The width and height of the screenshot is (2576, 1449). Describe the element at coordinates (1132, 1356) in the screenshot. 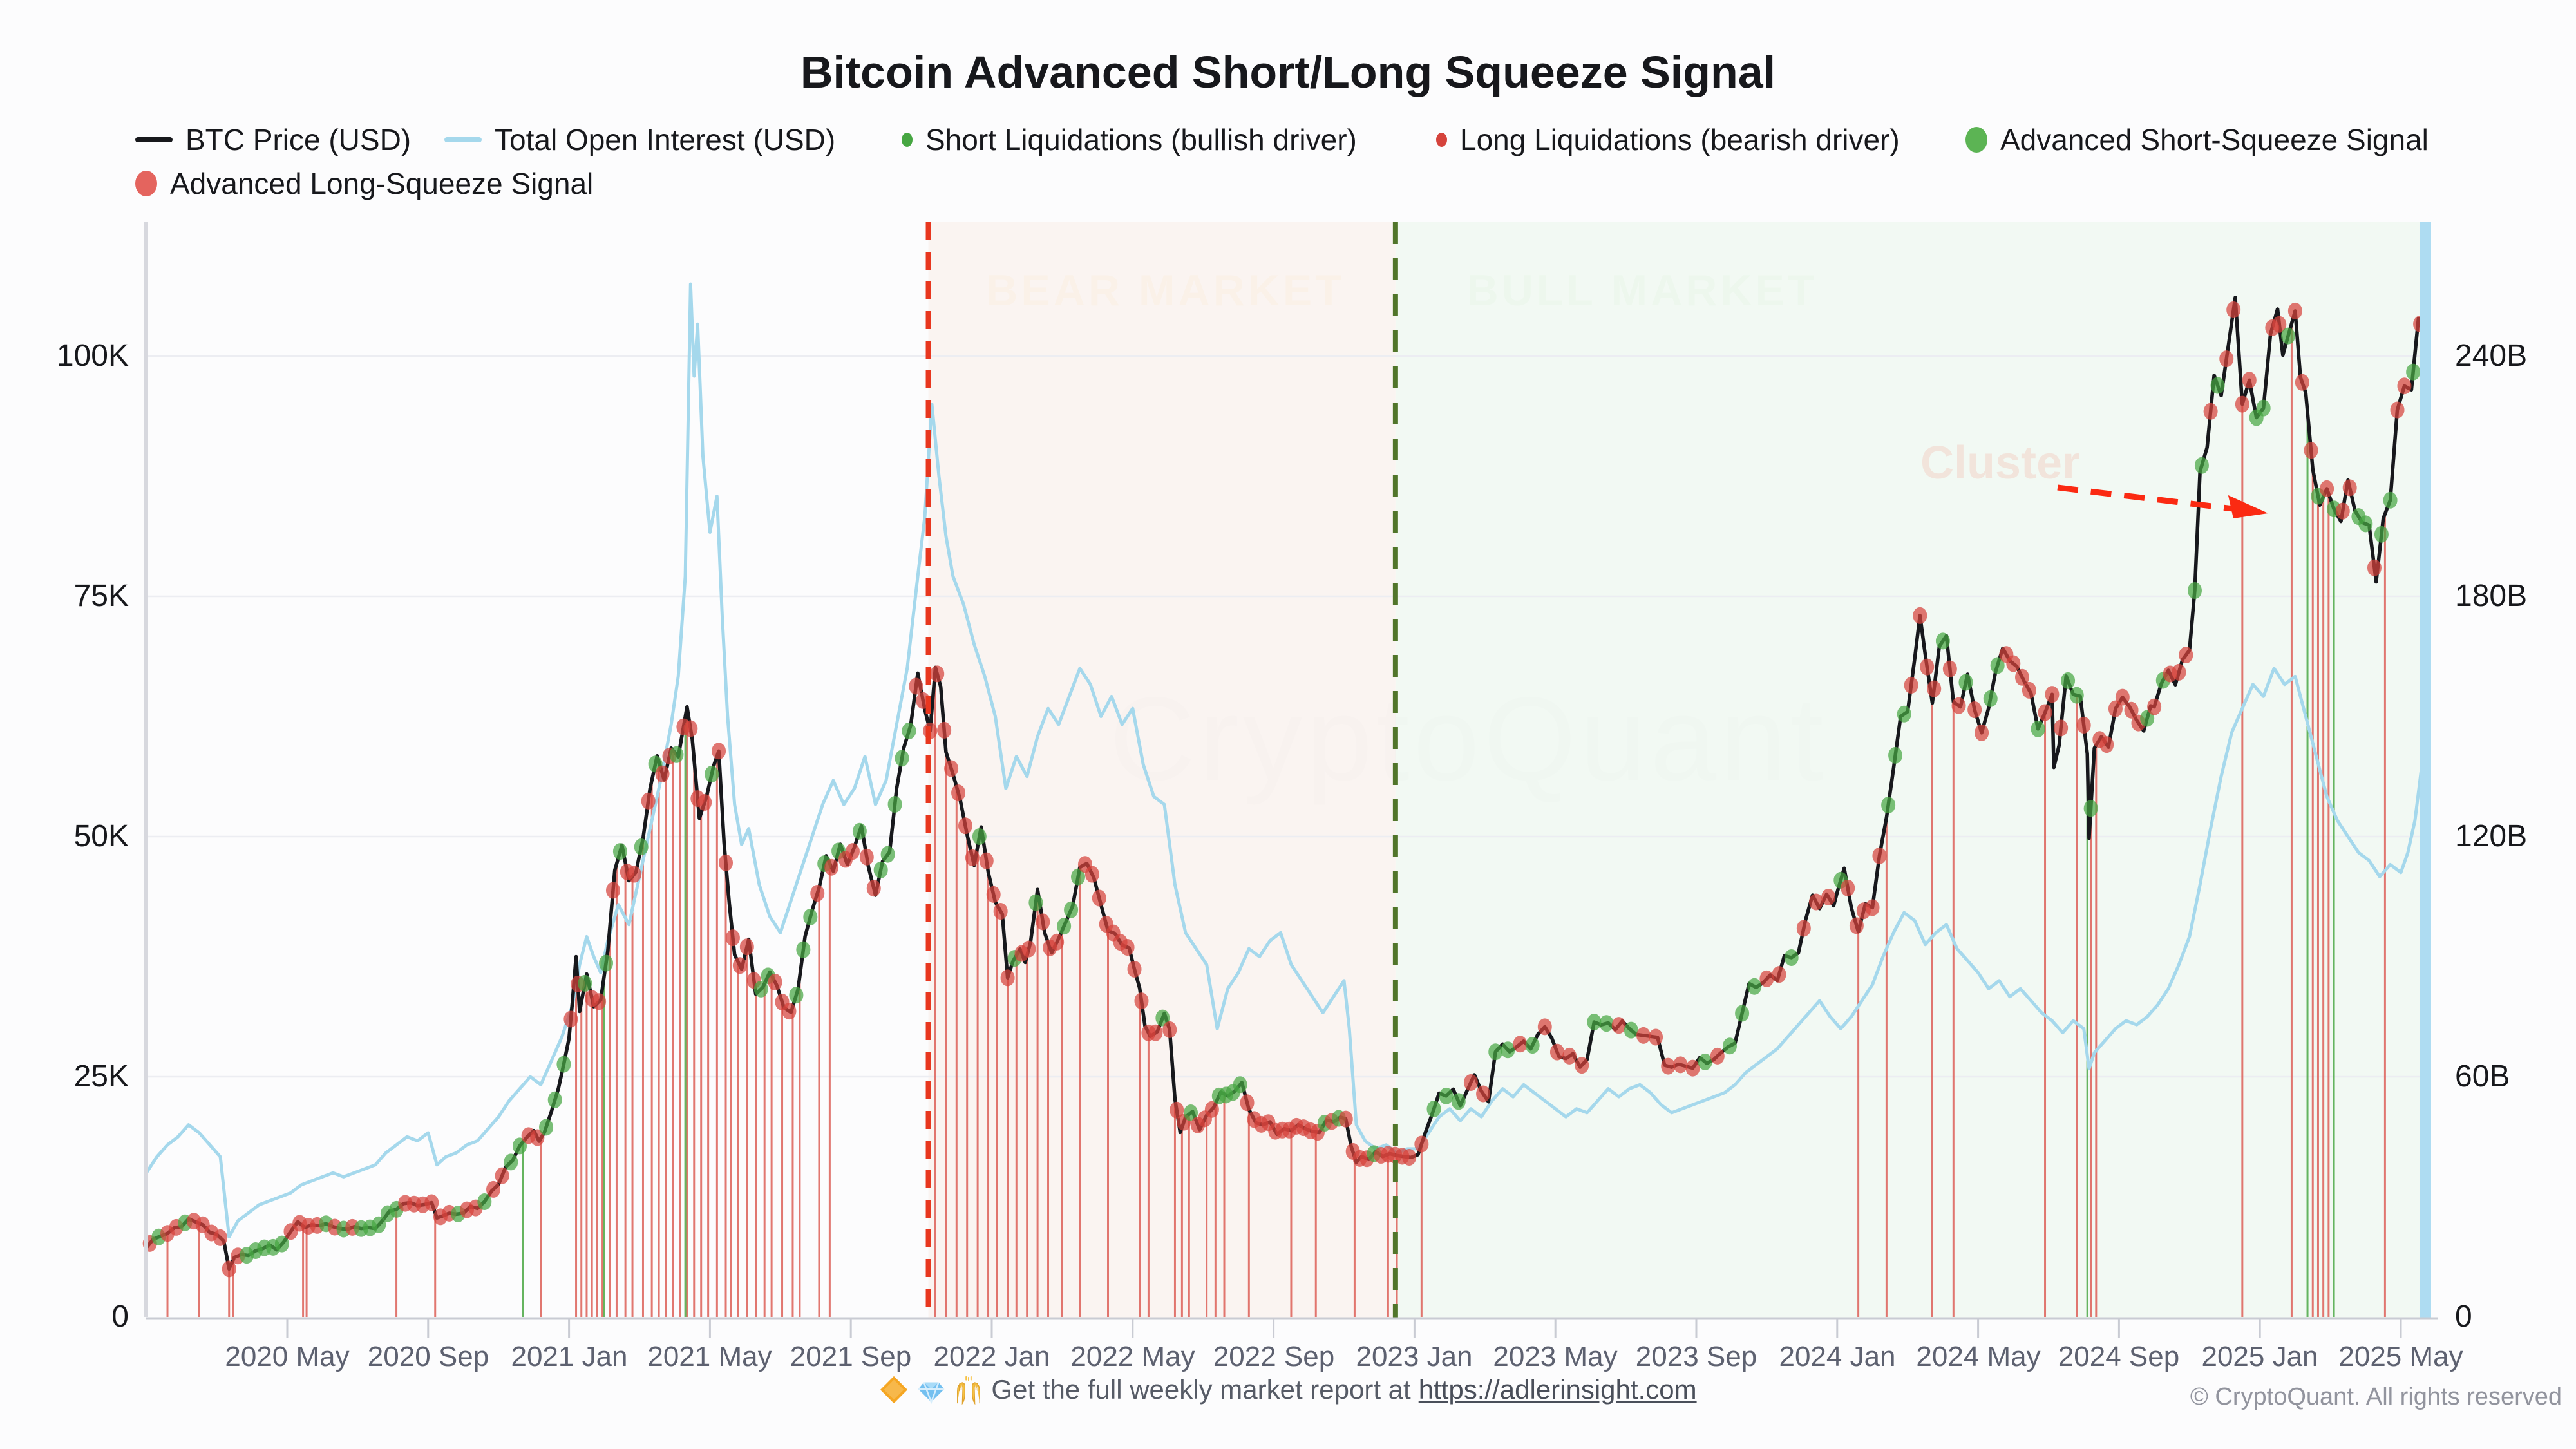

I see `x-tick: 2022 May` at that location.